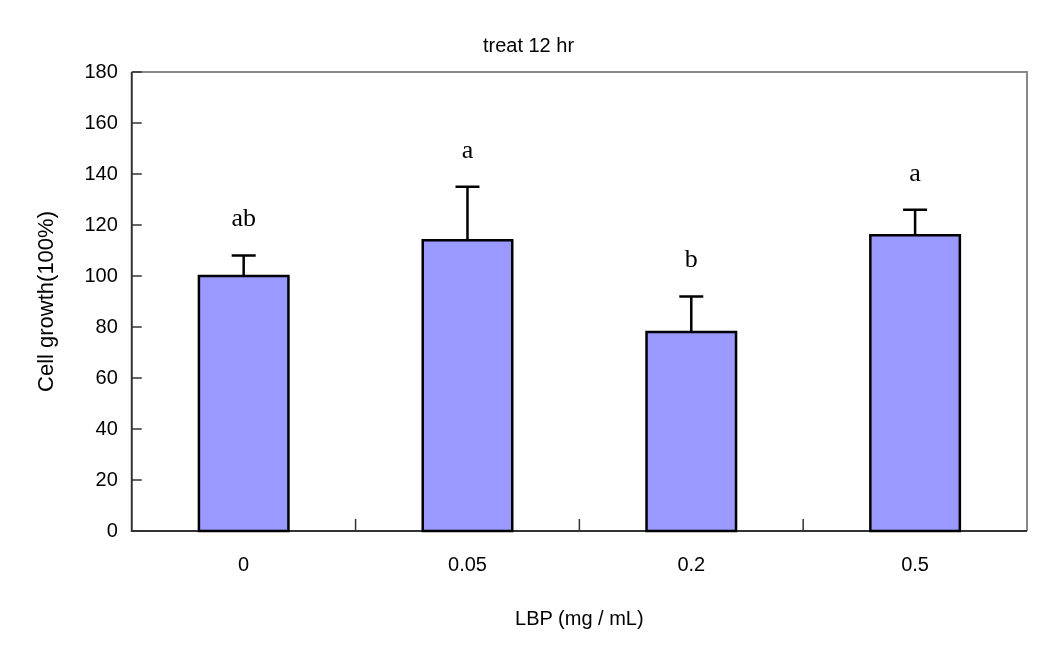 The width and height of the screenshot is (1037, 661). I want to click on y-tick-label: 180, so click(101, 70).